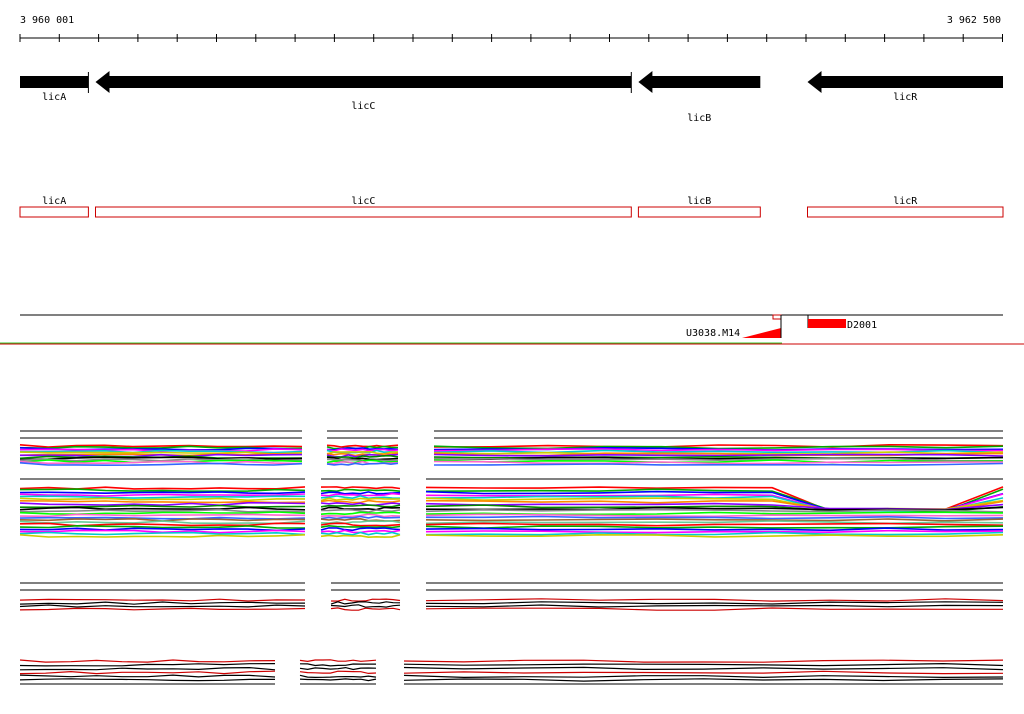 Image resolution: width=1024 pixels, height=714 pixels. What do you see at coordinates (511, 97) in the screenshot?
I see `gene-arrow-track: licA licC licB licR` at bounding box center [511, 97].